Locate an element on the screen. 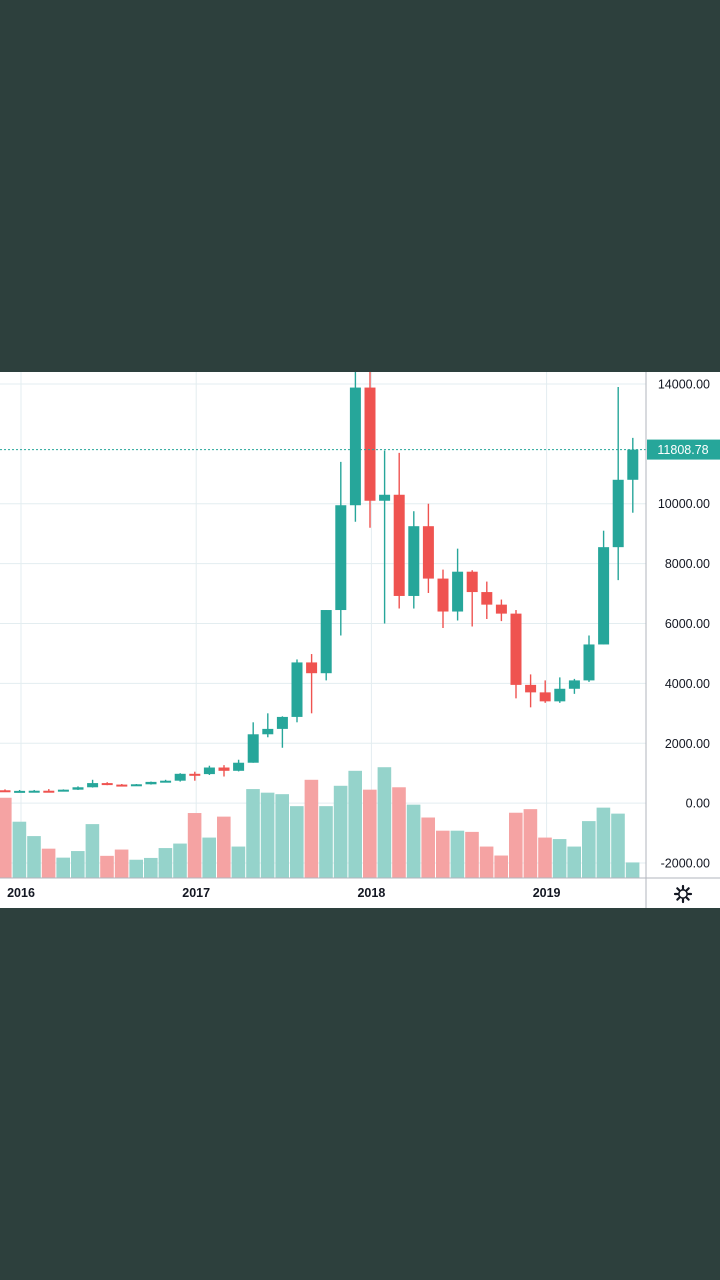  last-price-label: 11808.78 is located at coordinates (683, 449).